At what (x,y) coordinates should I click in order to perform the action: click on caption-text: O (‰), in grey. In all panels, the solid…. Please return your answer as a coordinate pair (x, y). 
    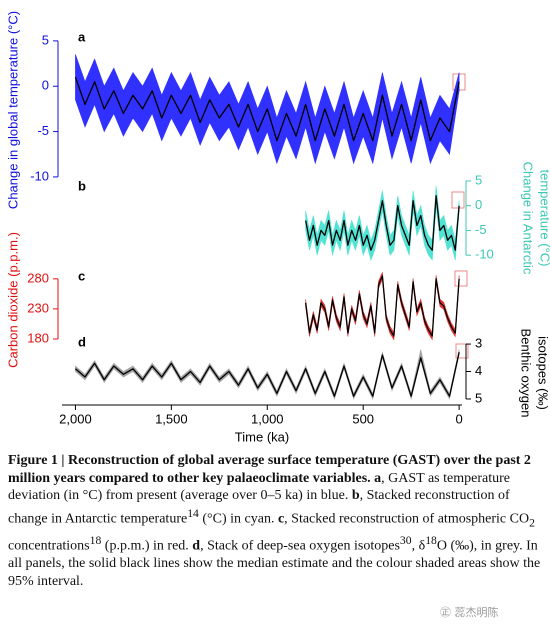
    Looking at the image, I should click on (274, 563).